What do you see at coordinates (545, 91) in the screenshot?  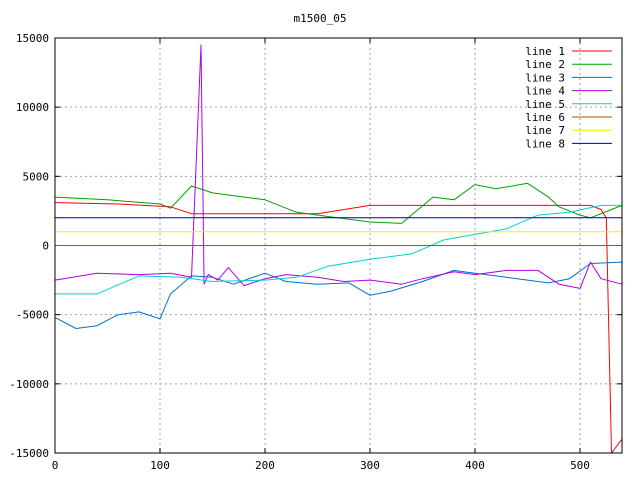 I see `legend-label: line 4` at bounding box center [545, 91].